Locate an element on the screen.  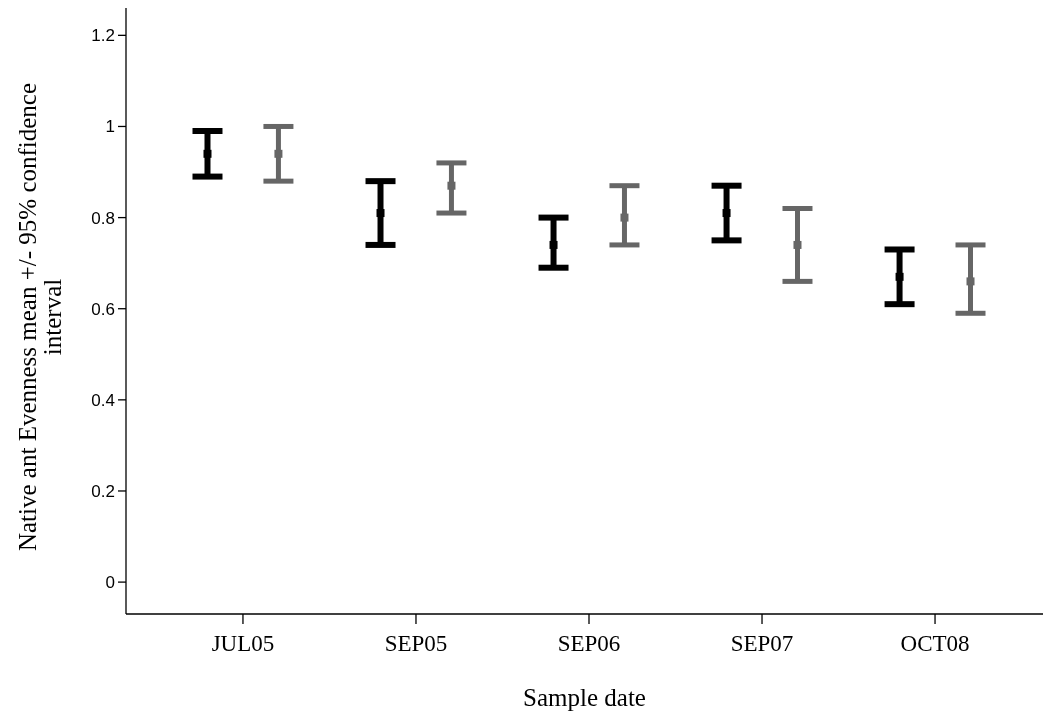
y-tick-label: 0 is located at coordinates (110, 583).